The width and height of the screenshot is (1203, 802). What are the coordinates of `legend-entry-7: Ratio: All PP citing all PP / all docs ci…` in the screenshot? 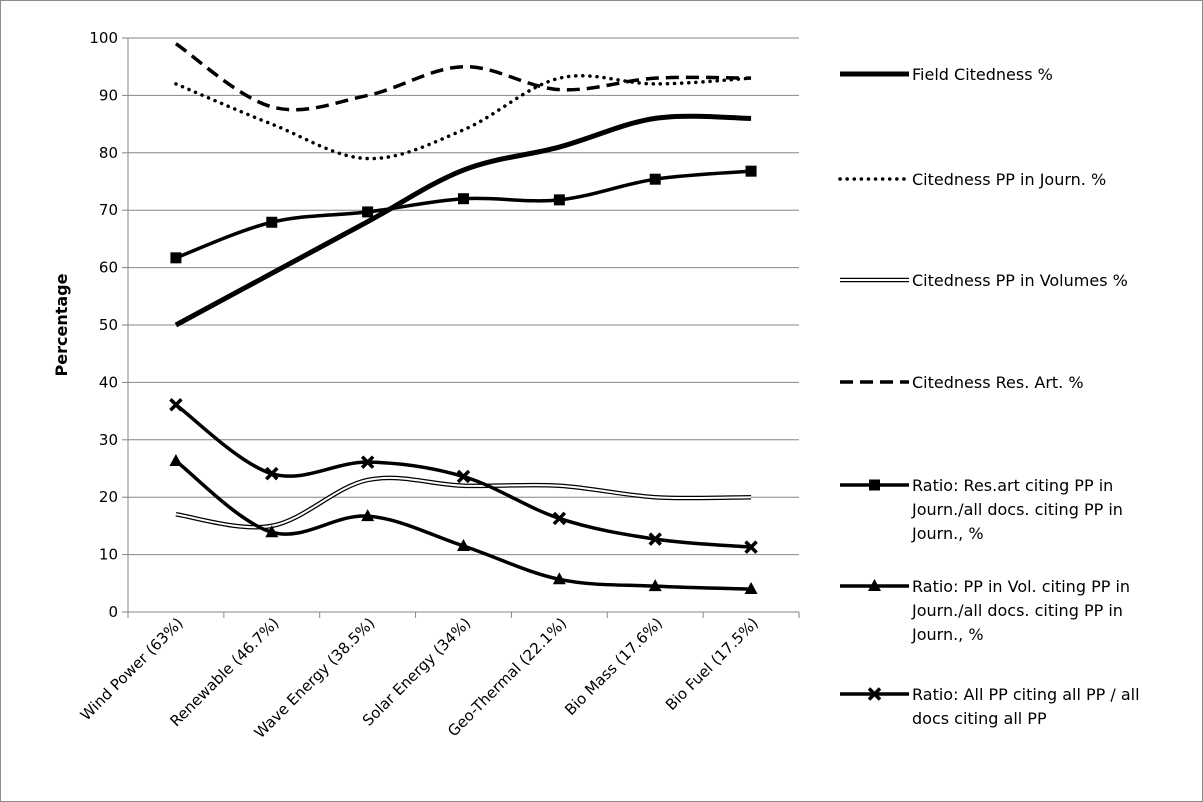 It's located at (990, 706).